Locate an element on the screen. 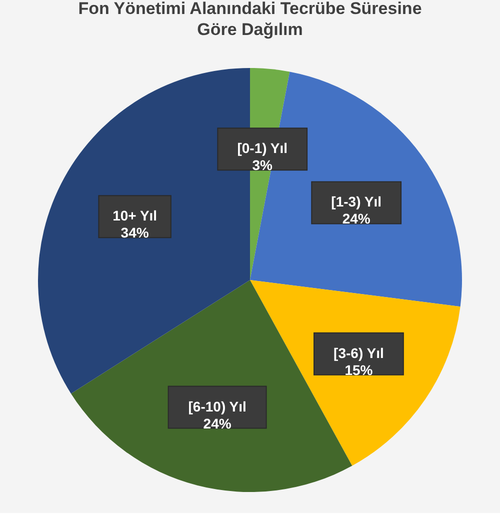 The width and height of the screenshot is (500, 519). chart-title: Fon Yönetimi Alanındaki Tecrübe Süresine Göre Dağılım is located at coordinates (250, 19).